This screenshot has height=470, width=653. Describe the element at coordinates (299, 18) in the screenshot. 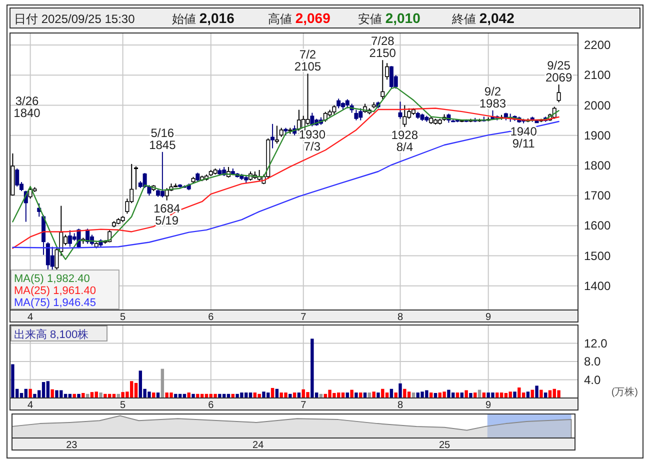

I see `text: 高値 2,069` at that location.